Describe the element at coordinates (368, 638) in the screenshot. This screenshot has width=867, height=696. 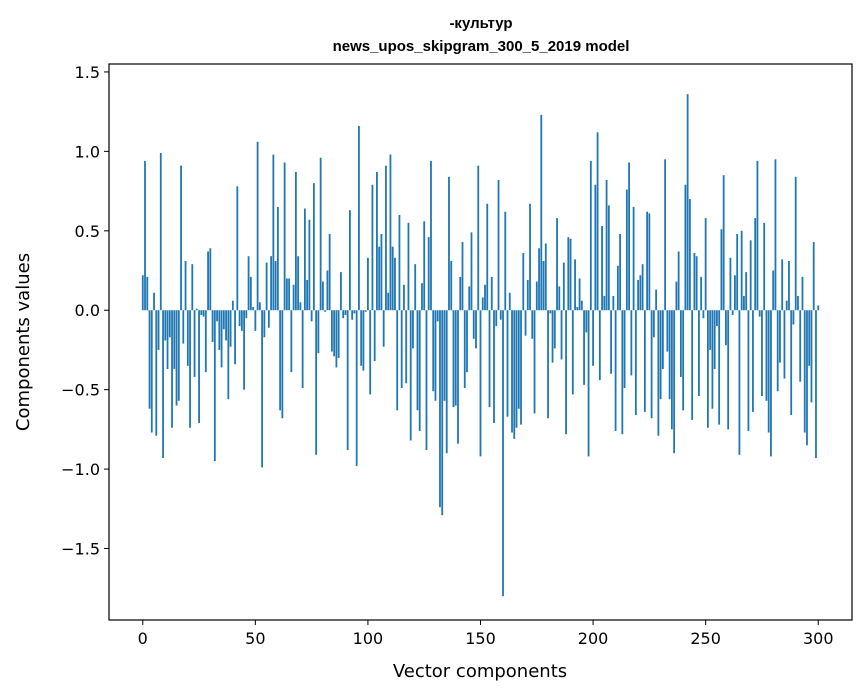
I see `x-tick-label: 100` at that location.